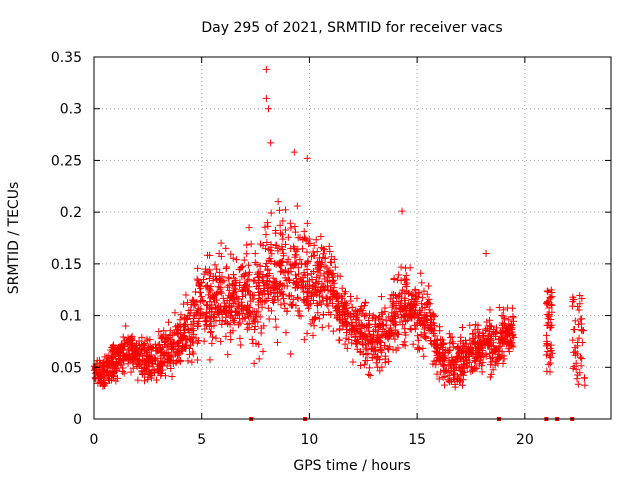 This screenshot has height=480, width=640. I want to click on y-tick-label: 0.25, so click(66, 161).